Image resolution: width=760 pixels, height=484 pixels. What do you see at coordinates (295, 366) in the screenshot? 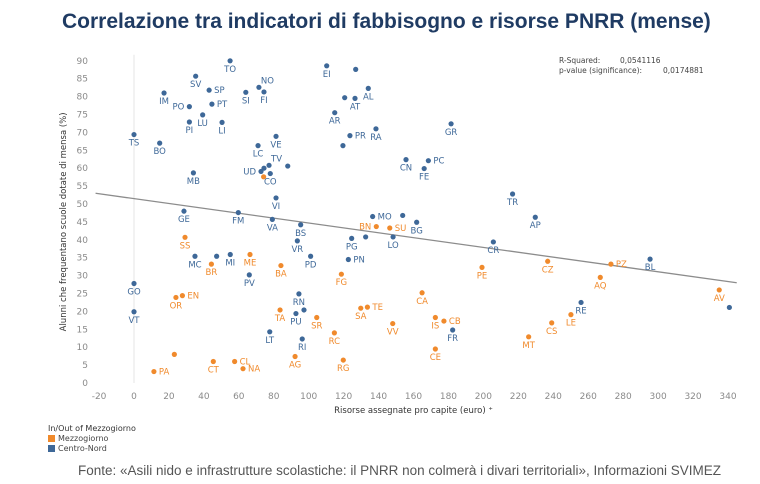
I see `point-label: AG` at bounding box center [295, 366].